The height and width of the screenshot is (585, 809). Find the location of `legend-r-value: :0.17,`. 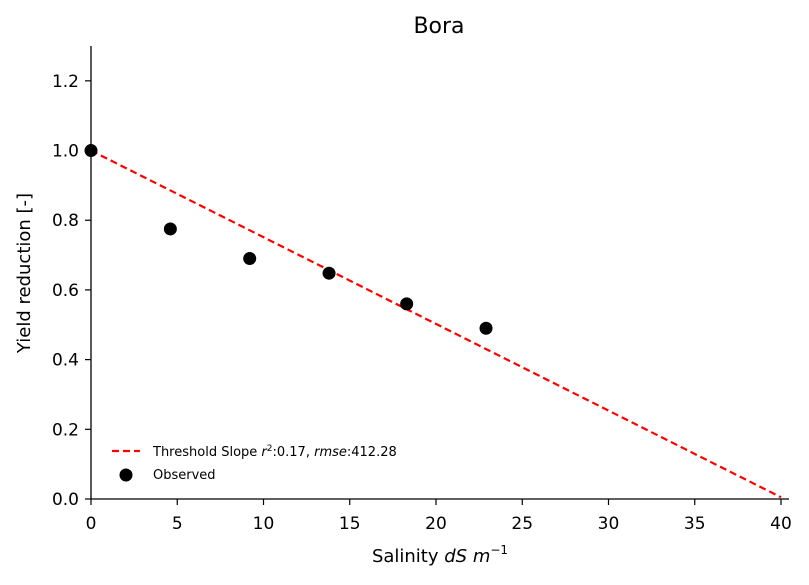

legend-r-value: :0.17, is located at coordinates (294, 452).